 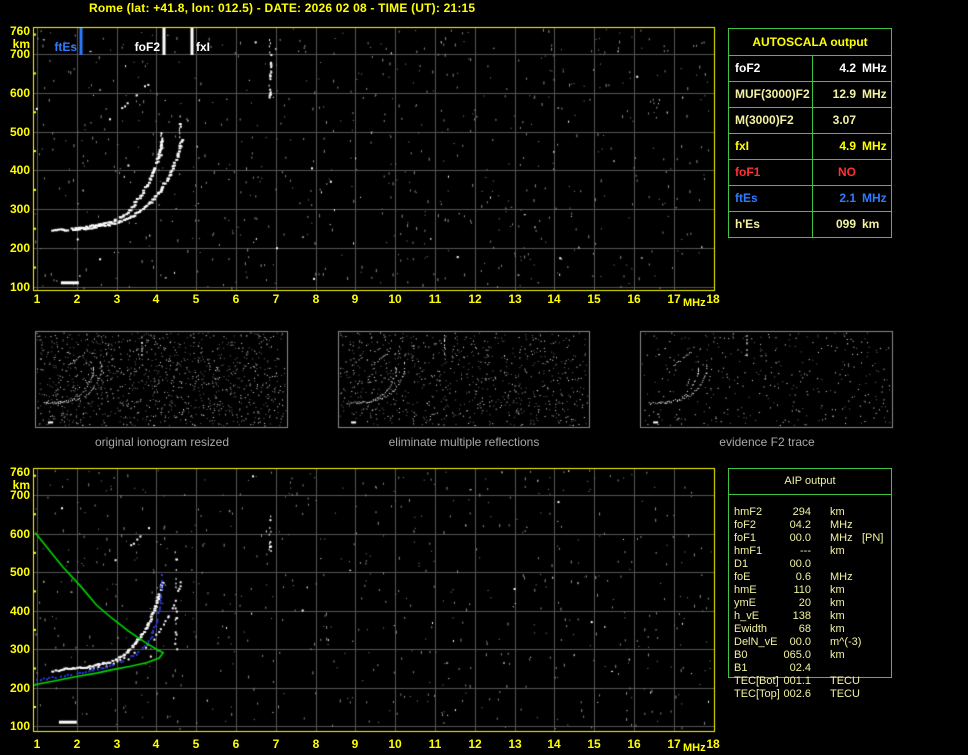 I want to click on x-tick-label: 3, so click(x=117, y=744).